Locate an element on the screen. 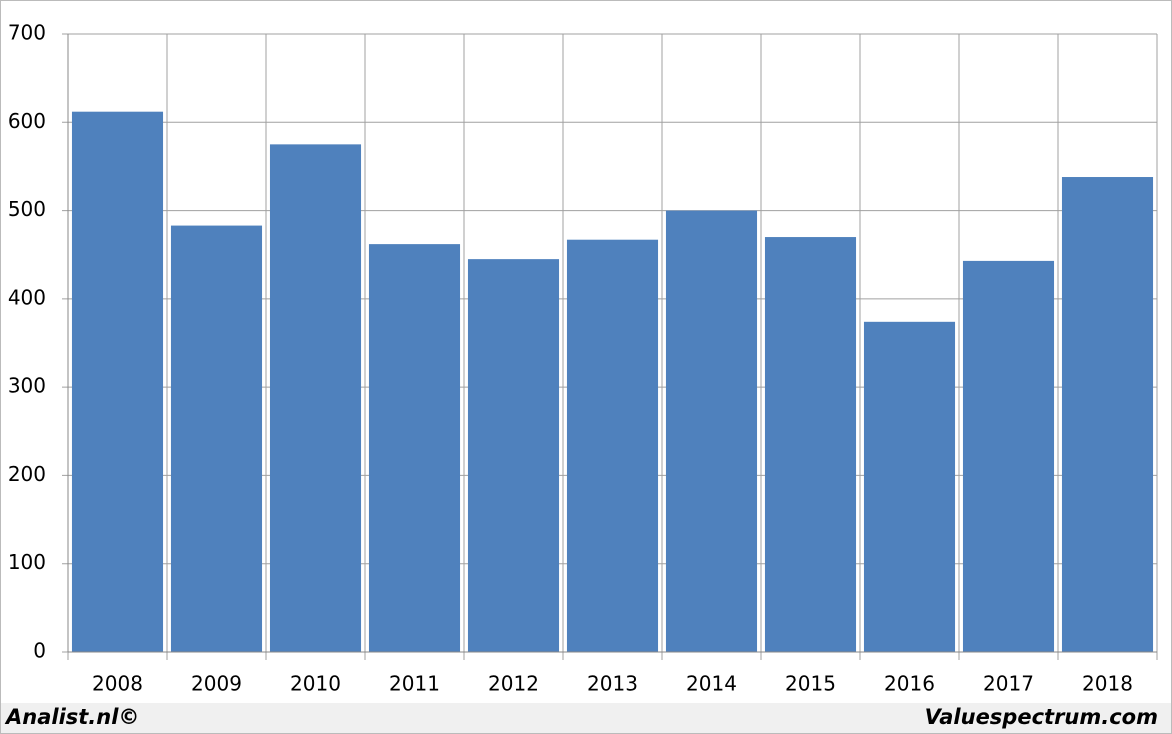 The height and width of the screenshot is (734, 1172). x-tick-label: 2009 is located at coordinates (216, 684).